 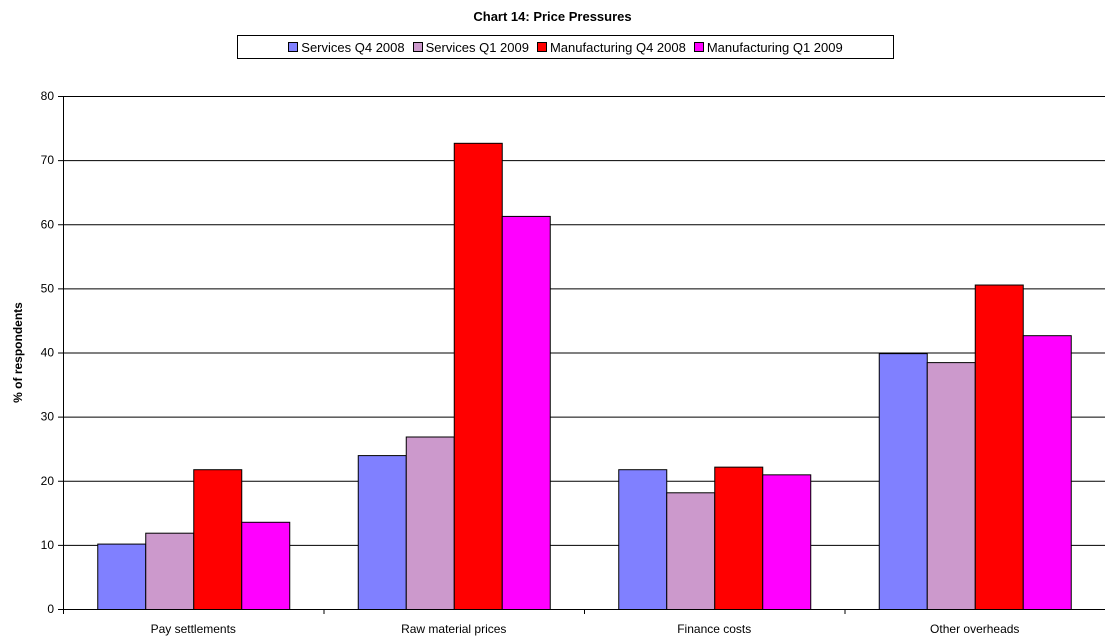 I want to click on legend-label: Services Q1 2009, so click(x=477, y=47).